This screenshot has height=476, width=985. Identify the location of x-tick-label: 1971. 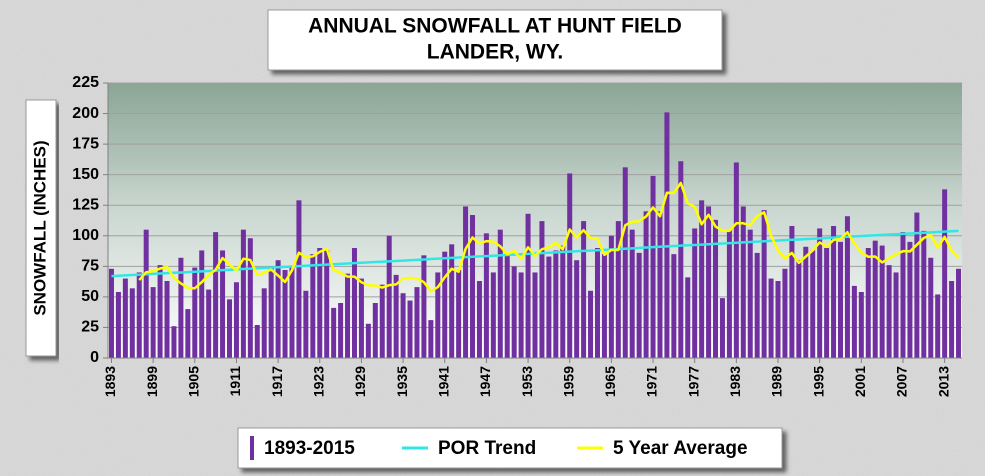
(652, 381).